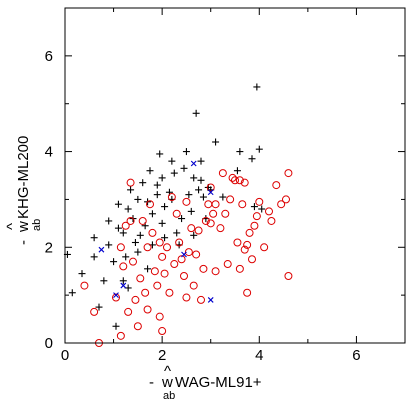 The width and height of the screenshot is (409, 405). I want to click on y-axis-label-hat: ^, so click(12, 226).